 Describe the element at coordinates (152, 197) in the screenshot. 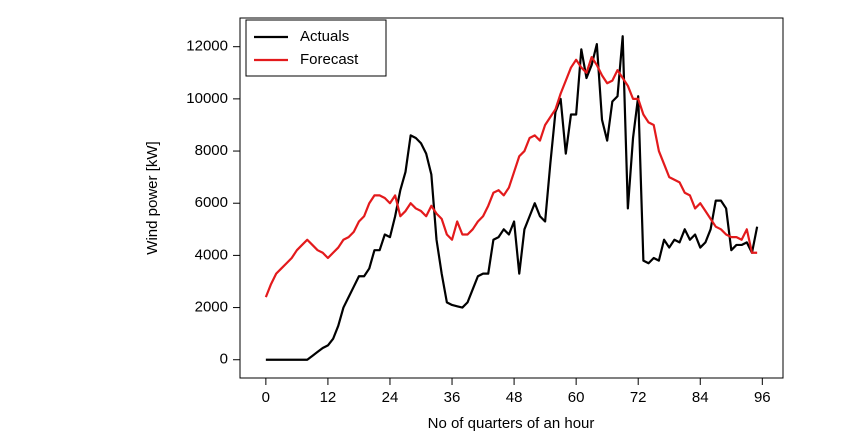

I see `y-axis-label: Wind power [kW]` at that location.